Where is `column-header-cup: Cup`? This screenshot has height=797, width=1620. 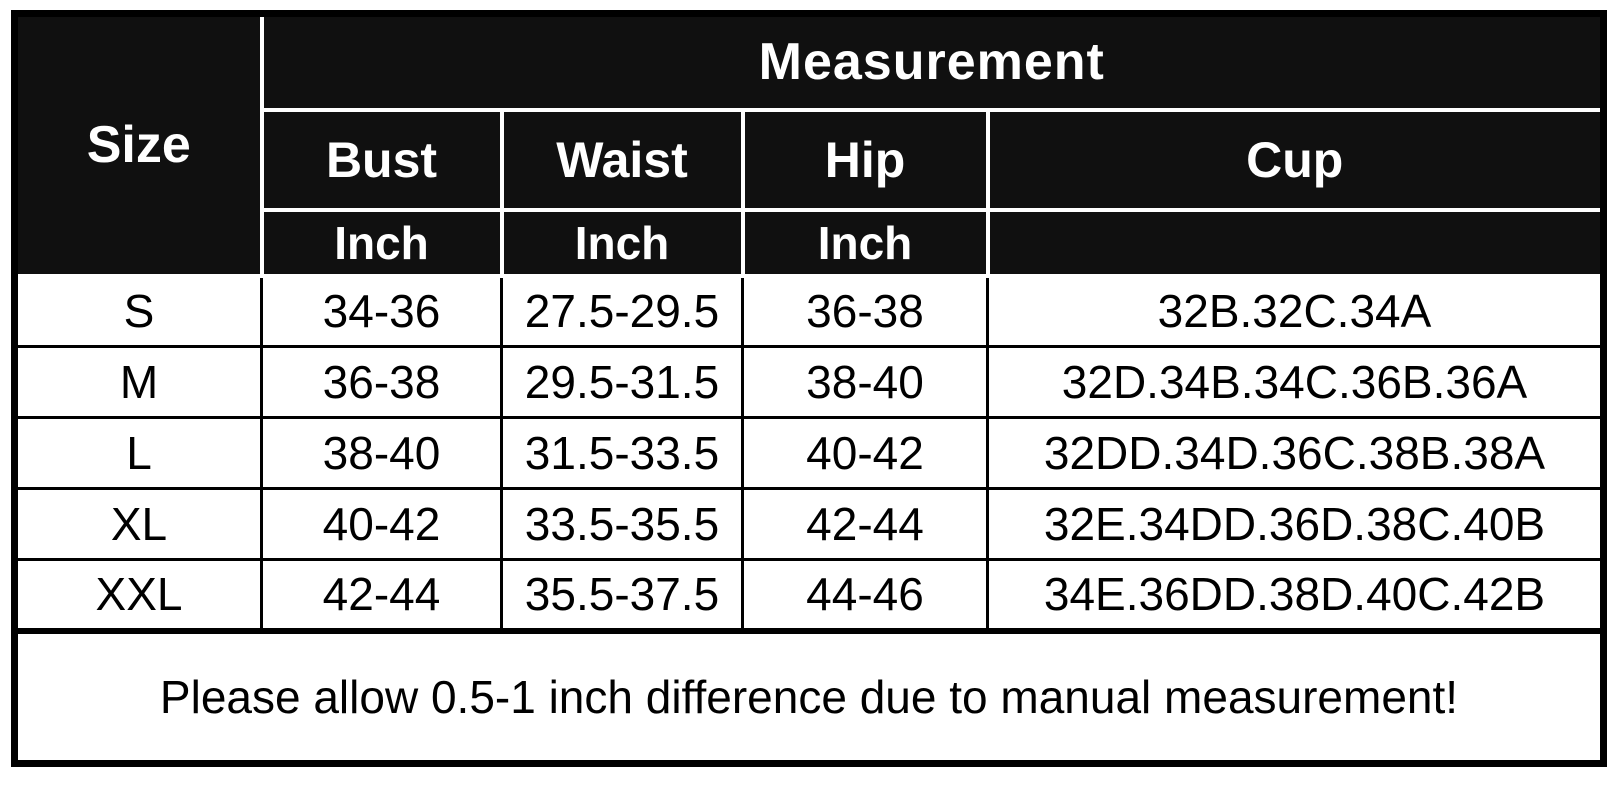 column-header-cup: Cup is located at coordinates (1295, 159).